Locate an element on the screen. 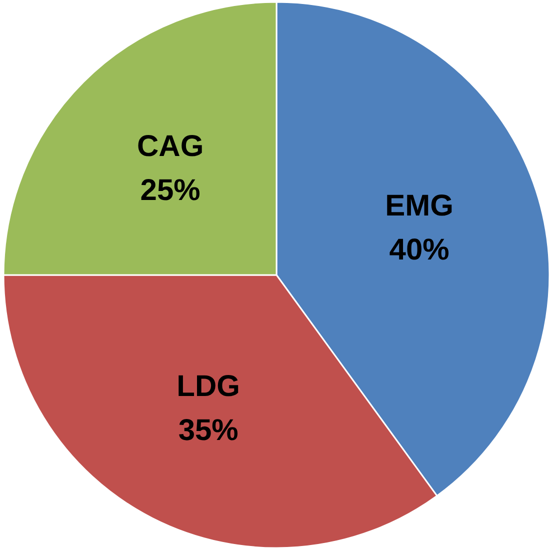 The height and width of the screenshot is (550, 553). data-label: 40% is located at coordinates (419, 250).